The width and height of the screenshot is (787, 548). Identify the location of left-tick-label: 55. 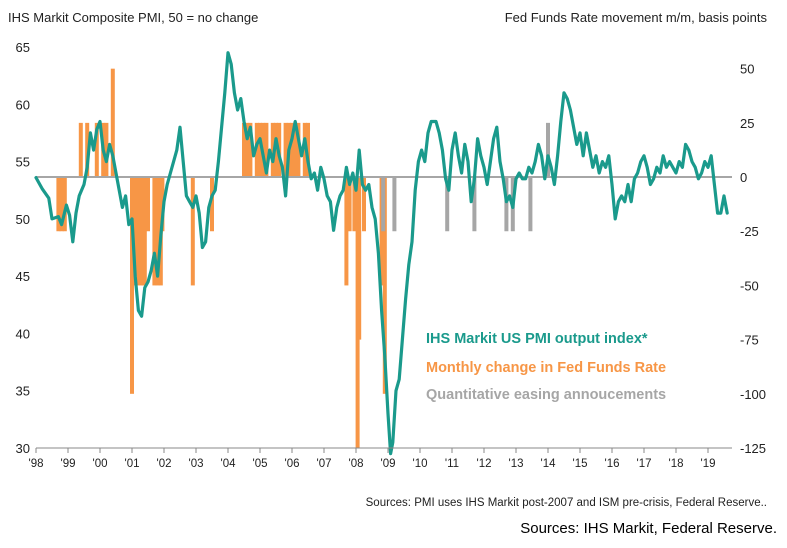
(23, 162).